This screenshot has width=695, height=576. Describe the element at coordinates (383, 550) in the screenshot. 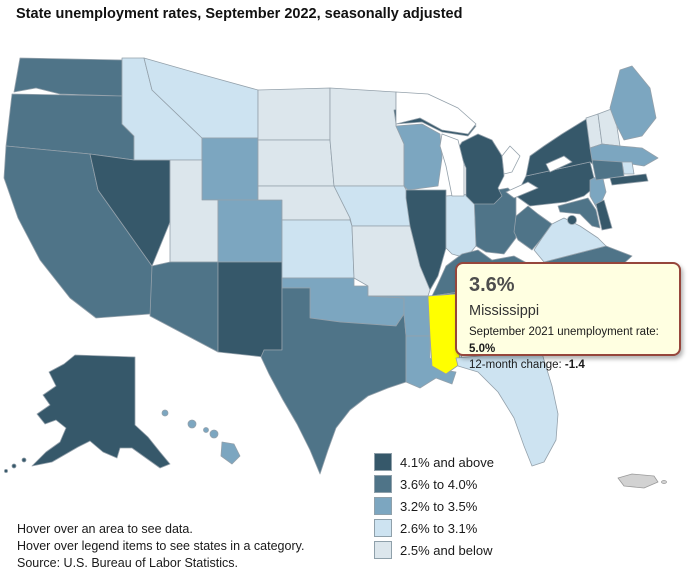

I see `legend-swatch-palest` at that location.